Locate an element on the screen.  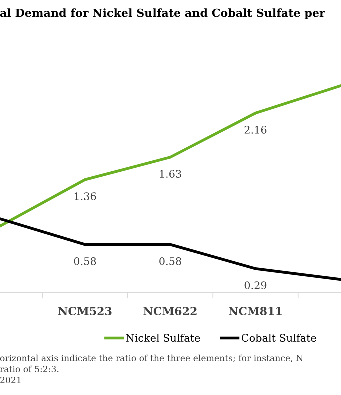
chart-title: al Demand for Nickel Sulfate and Cobalt Sulfate per is located at coordinates (163, 14).